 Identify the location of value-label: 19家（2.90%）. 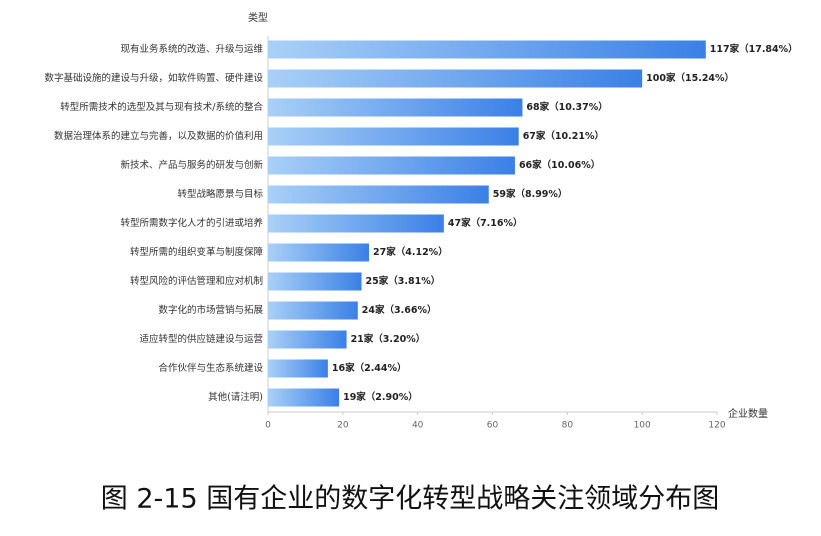
(380, 397).